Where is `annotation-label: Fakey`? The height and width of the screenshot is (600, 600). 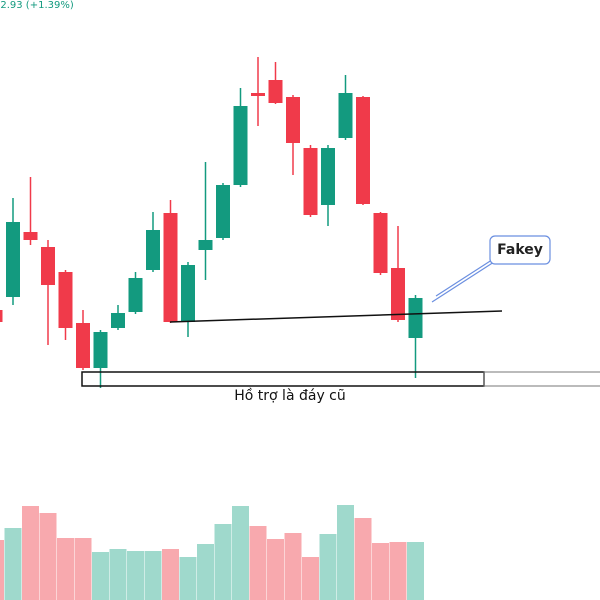 annotation-label: Fakey is located at coordinates (520, 250).